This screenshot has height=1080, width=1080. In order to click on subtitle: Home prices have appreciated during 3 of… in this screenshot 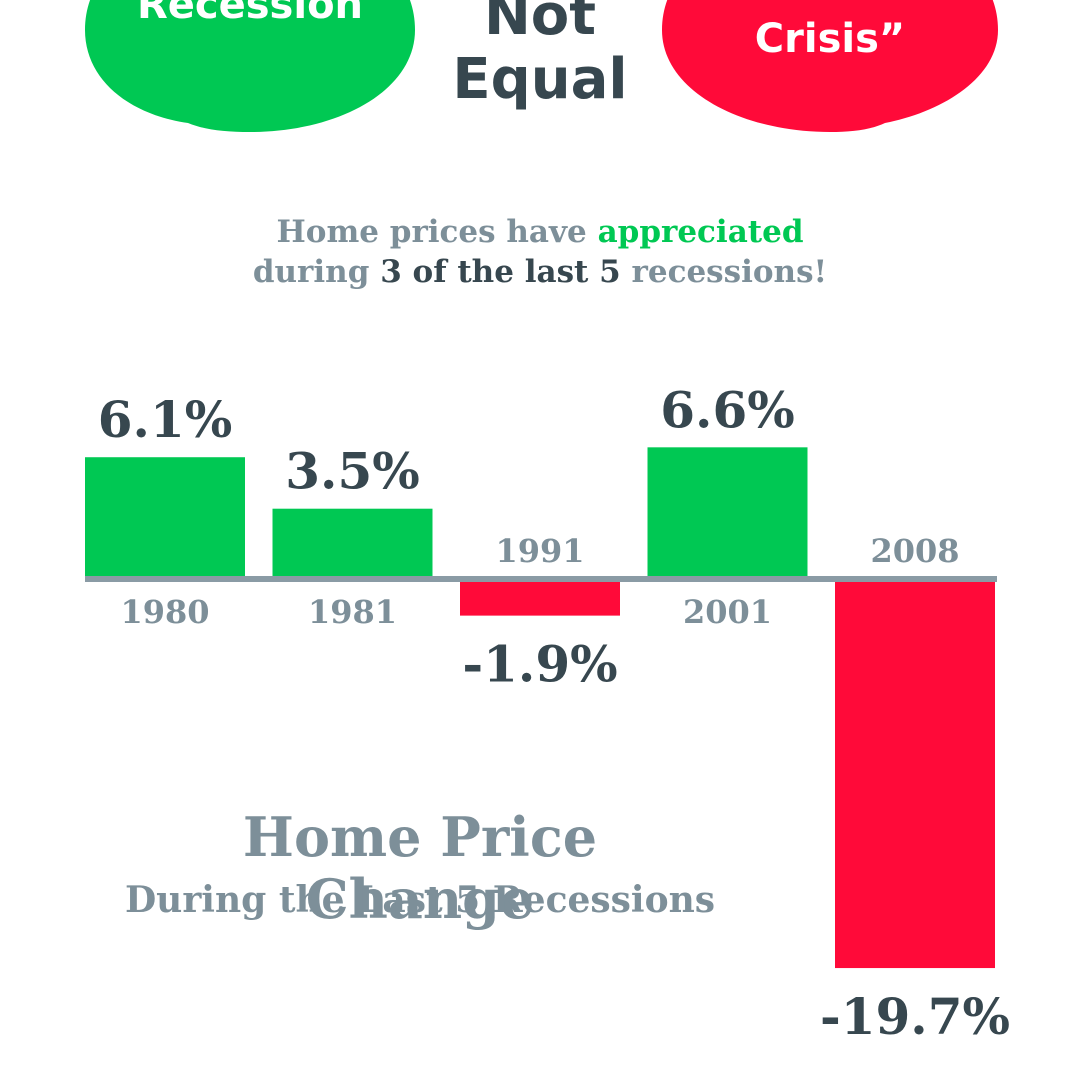, I will do `click(540, 252)`.